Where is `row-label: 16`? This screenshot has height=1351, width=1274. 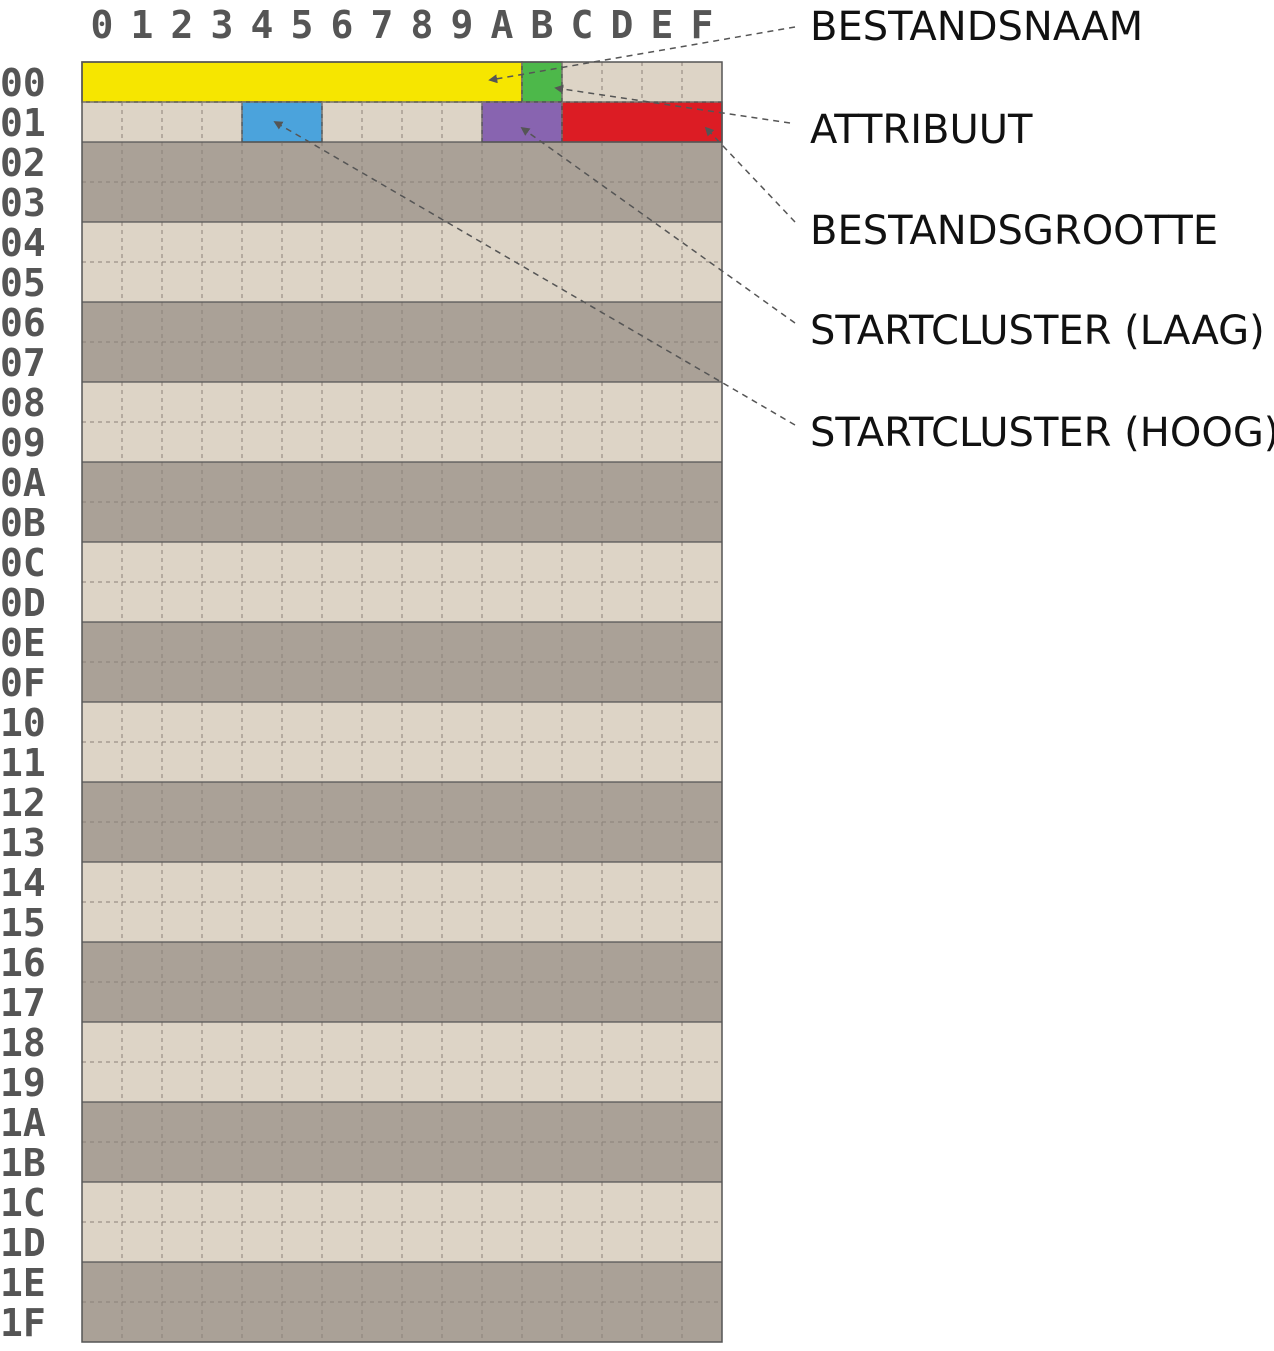 row-label: 16 is located at coordinates (23, 963).